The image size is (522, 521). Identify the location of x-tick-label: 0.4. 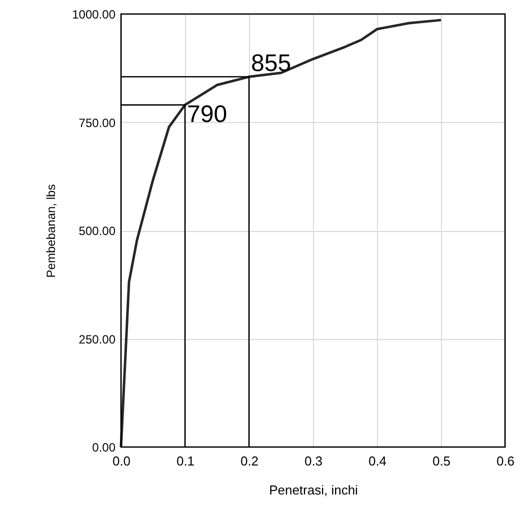
(377, 461).